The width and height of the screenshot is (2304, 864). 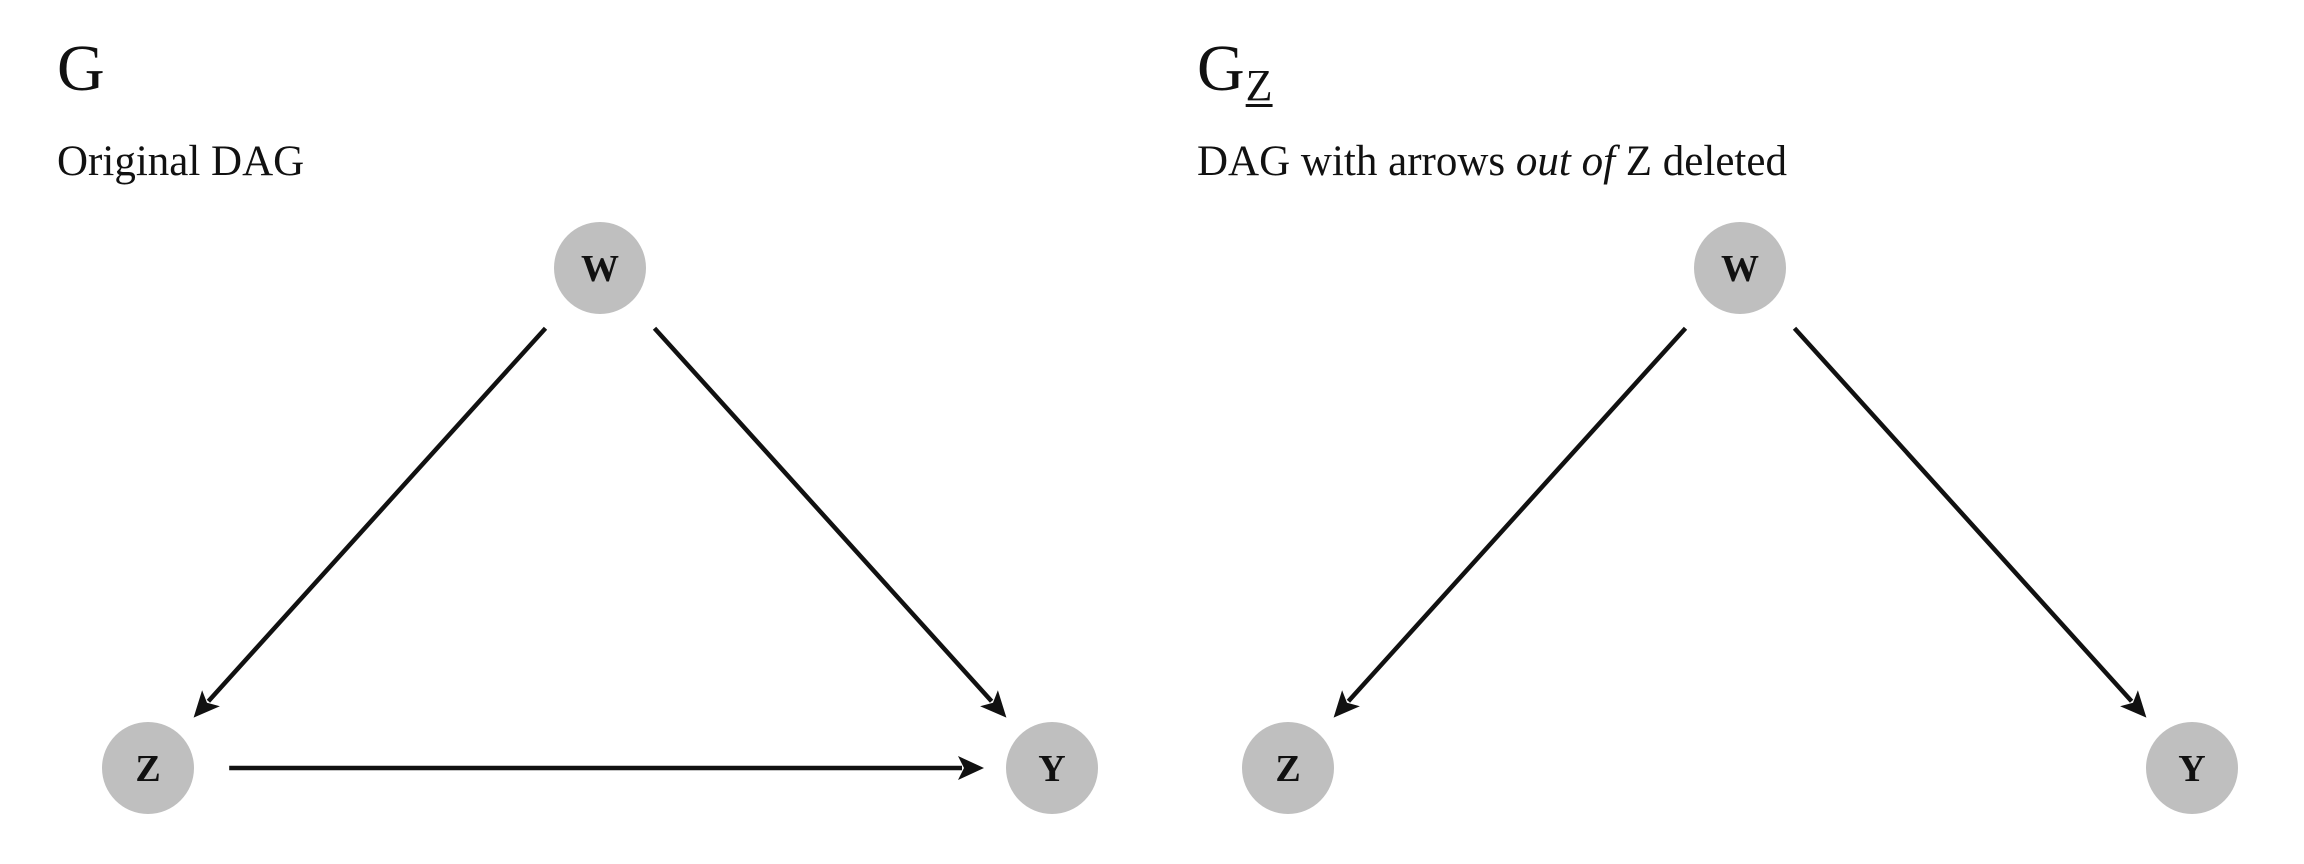 I want to click on panel-title: G, so click(x=81, y=69).